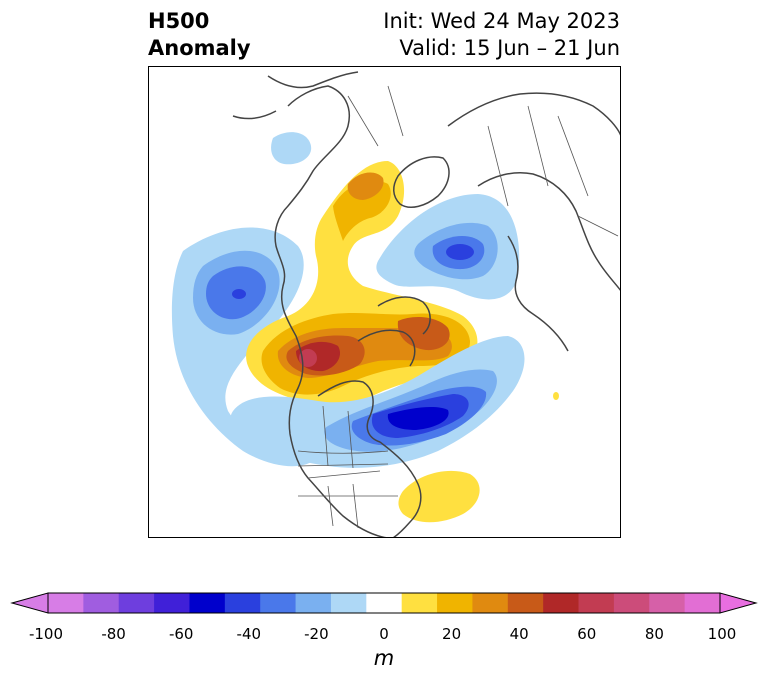  What do you see at coordinates (179, 21) in the screenshot?
I see `title-variable: H500` at bounding box center [179, 21].